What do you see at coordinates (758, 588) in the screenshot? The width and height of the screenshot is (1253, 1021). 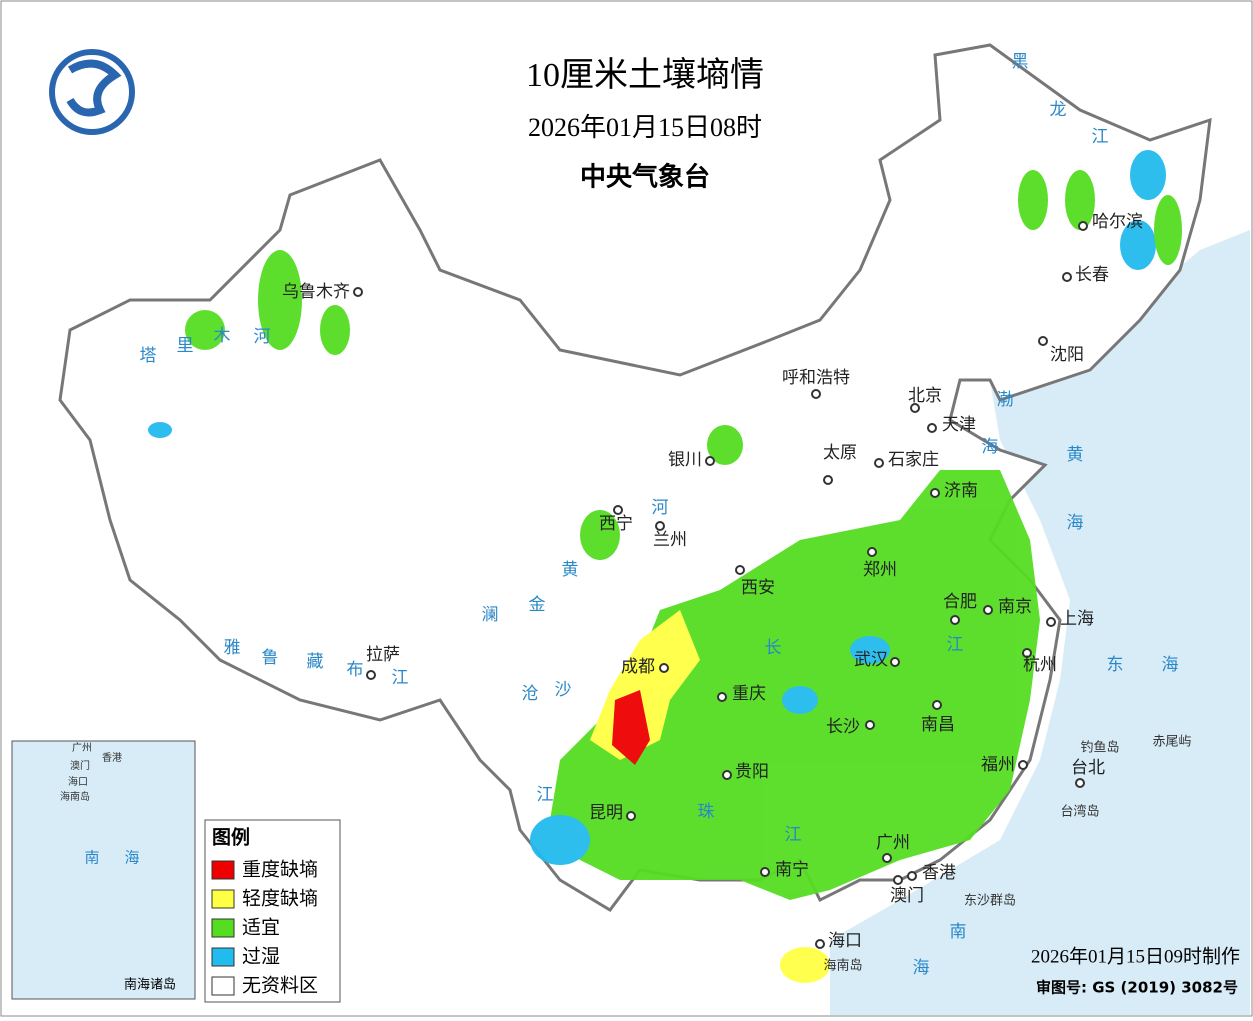 I see `city-label: 西安` at bounding box center [758, 588].